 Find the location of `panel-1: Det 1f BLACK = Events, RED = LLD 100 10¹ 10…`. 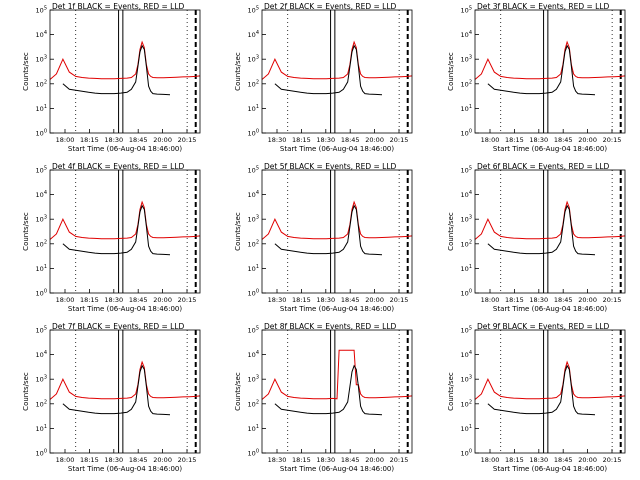

panel-1: Det 1f BLACK = Events, RED = LLD 100 10¹ 10… is located at coordinates (111, 77).